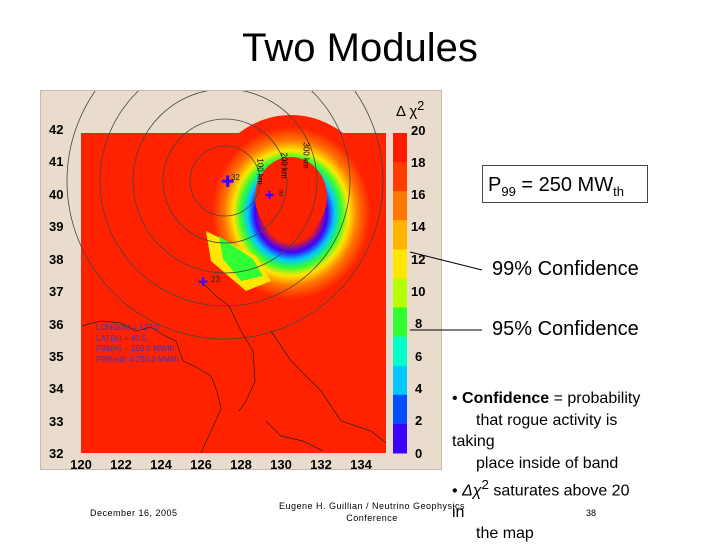 The height and width of the screenshot is (545, 720). I want to click on lon-label: 134, so click(361, 464).